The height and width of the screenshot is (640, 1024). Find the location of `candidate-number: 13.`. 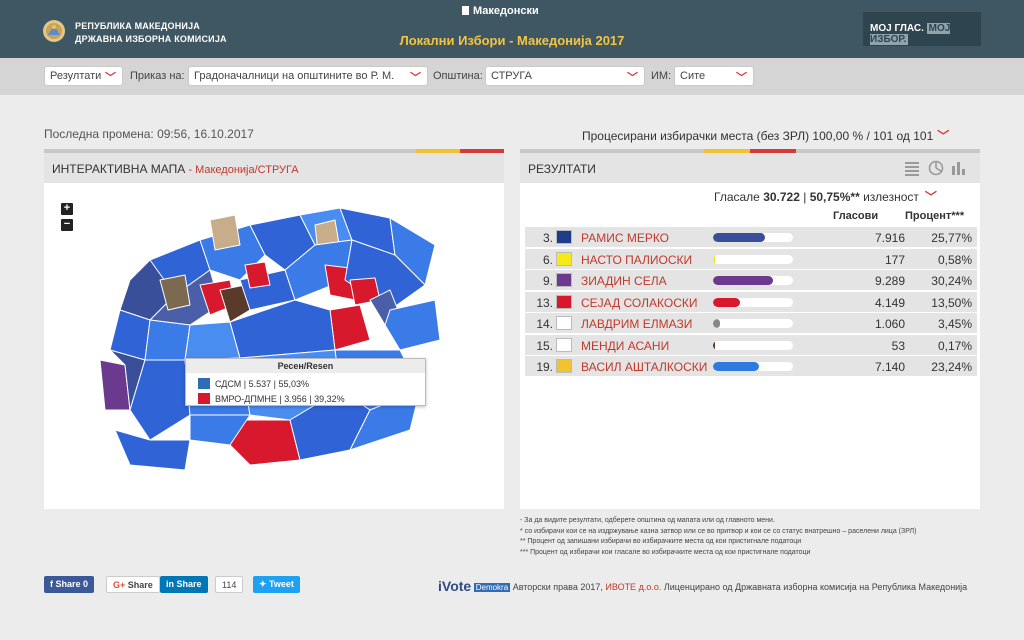

candidate-number: 13. is located at coordinates (544, 302).